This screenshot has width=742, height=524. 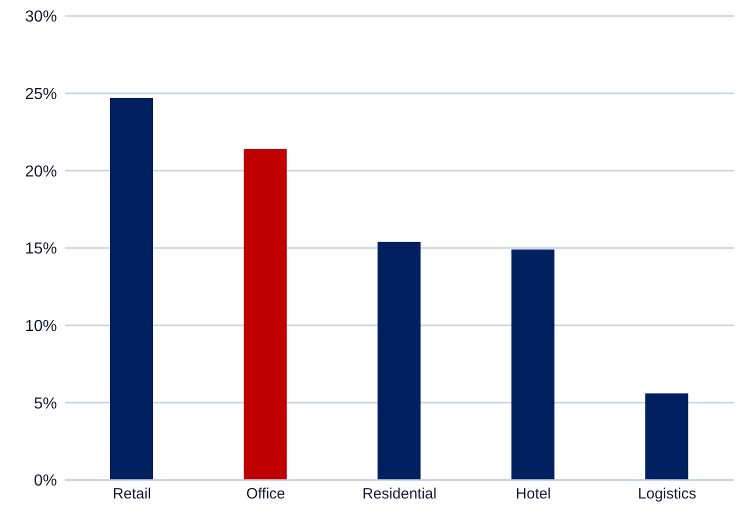 I want to click on y-tick-label: 10%, so click(x=40, y=327).